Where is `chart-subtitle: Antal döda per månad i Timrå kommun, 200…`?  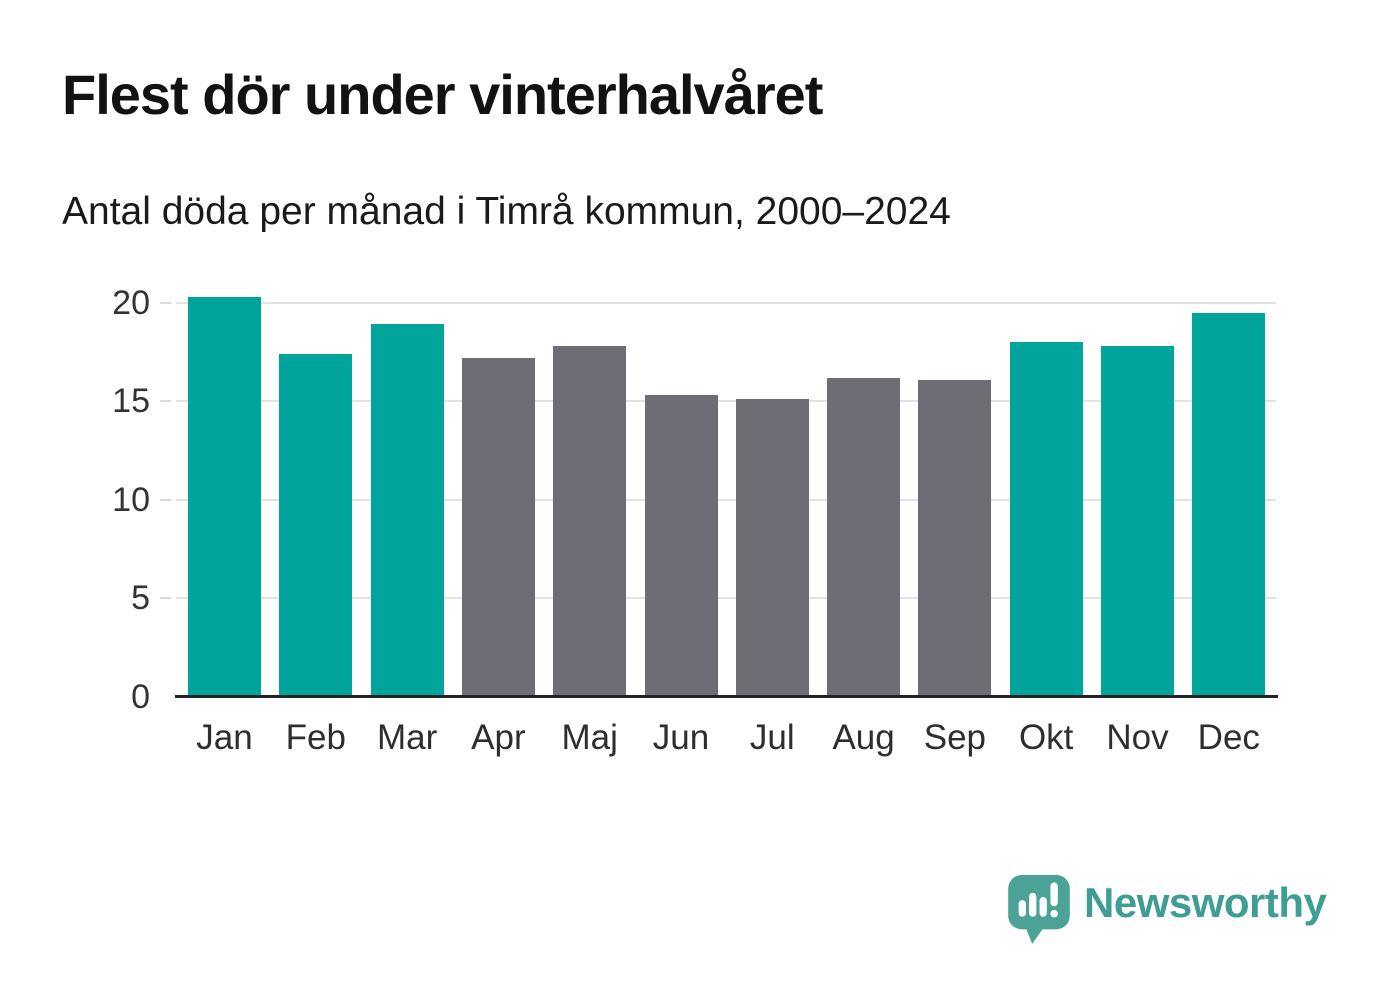
chart-subtitle: Antal döda per månad i Timrå kommun, 200… is located at coordinates (506, 211).